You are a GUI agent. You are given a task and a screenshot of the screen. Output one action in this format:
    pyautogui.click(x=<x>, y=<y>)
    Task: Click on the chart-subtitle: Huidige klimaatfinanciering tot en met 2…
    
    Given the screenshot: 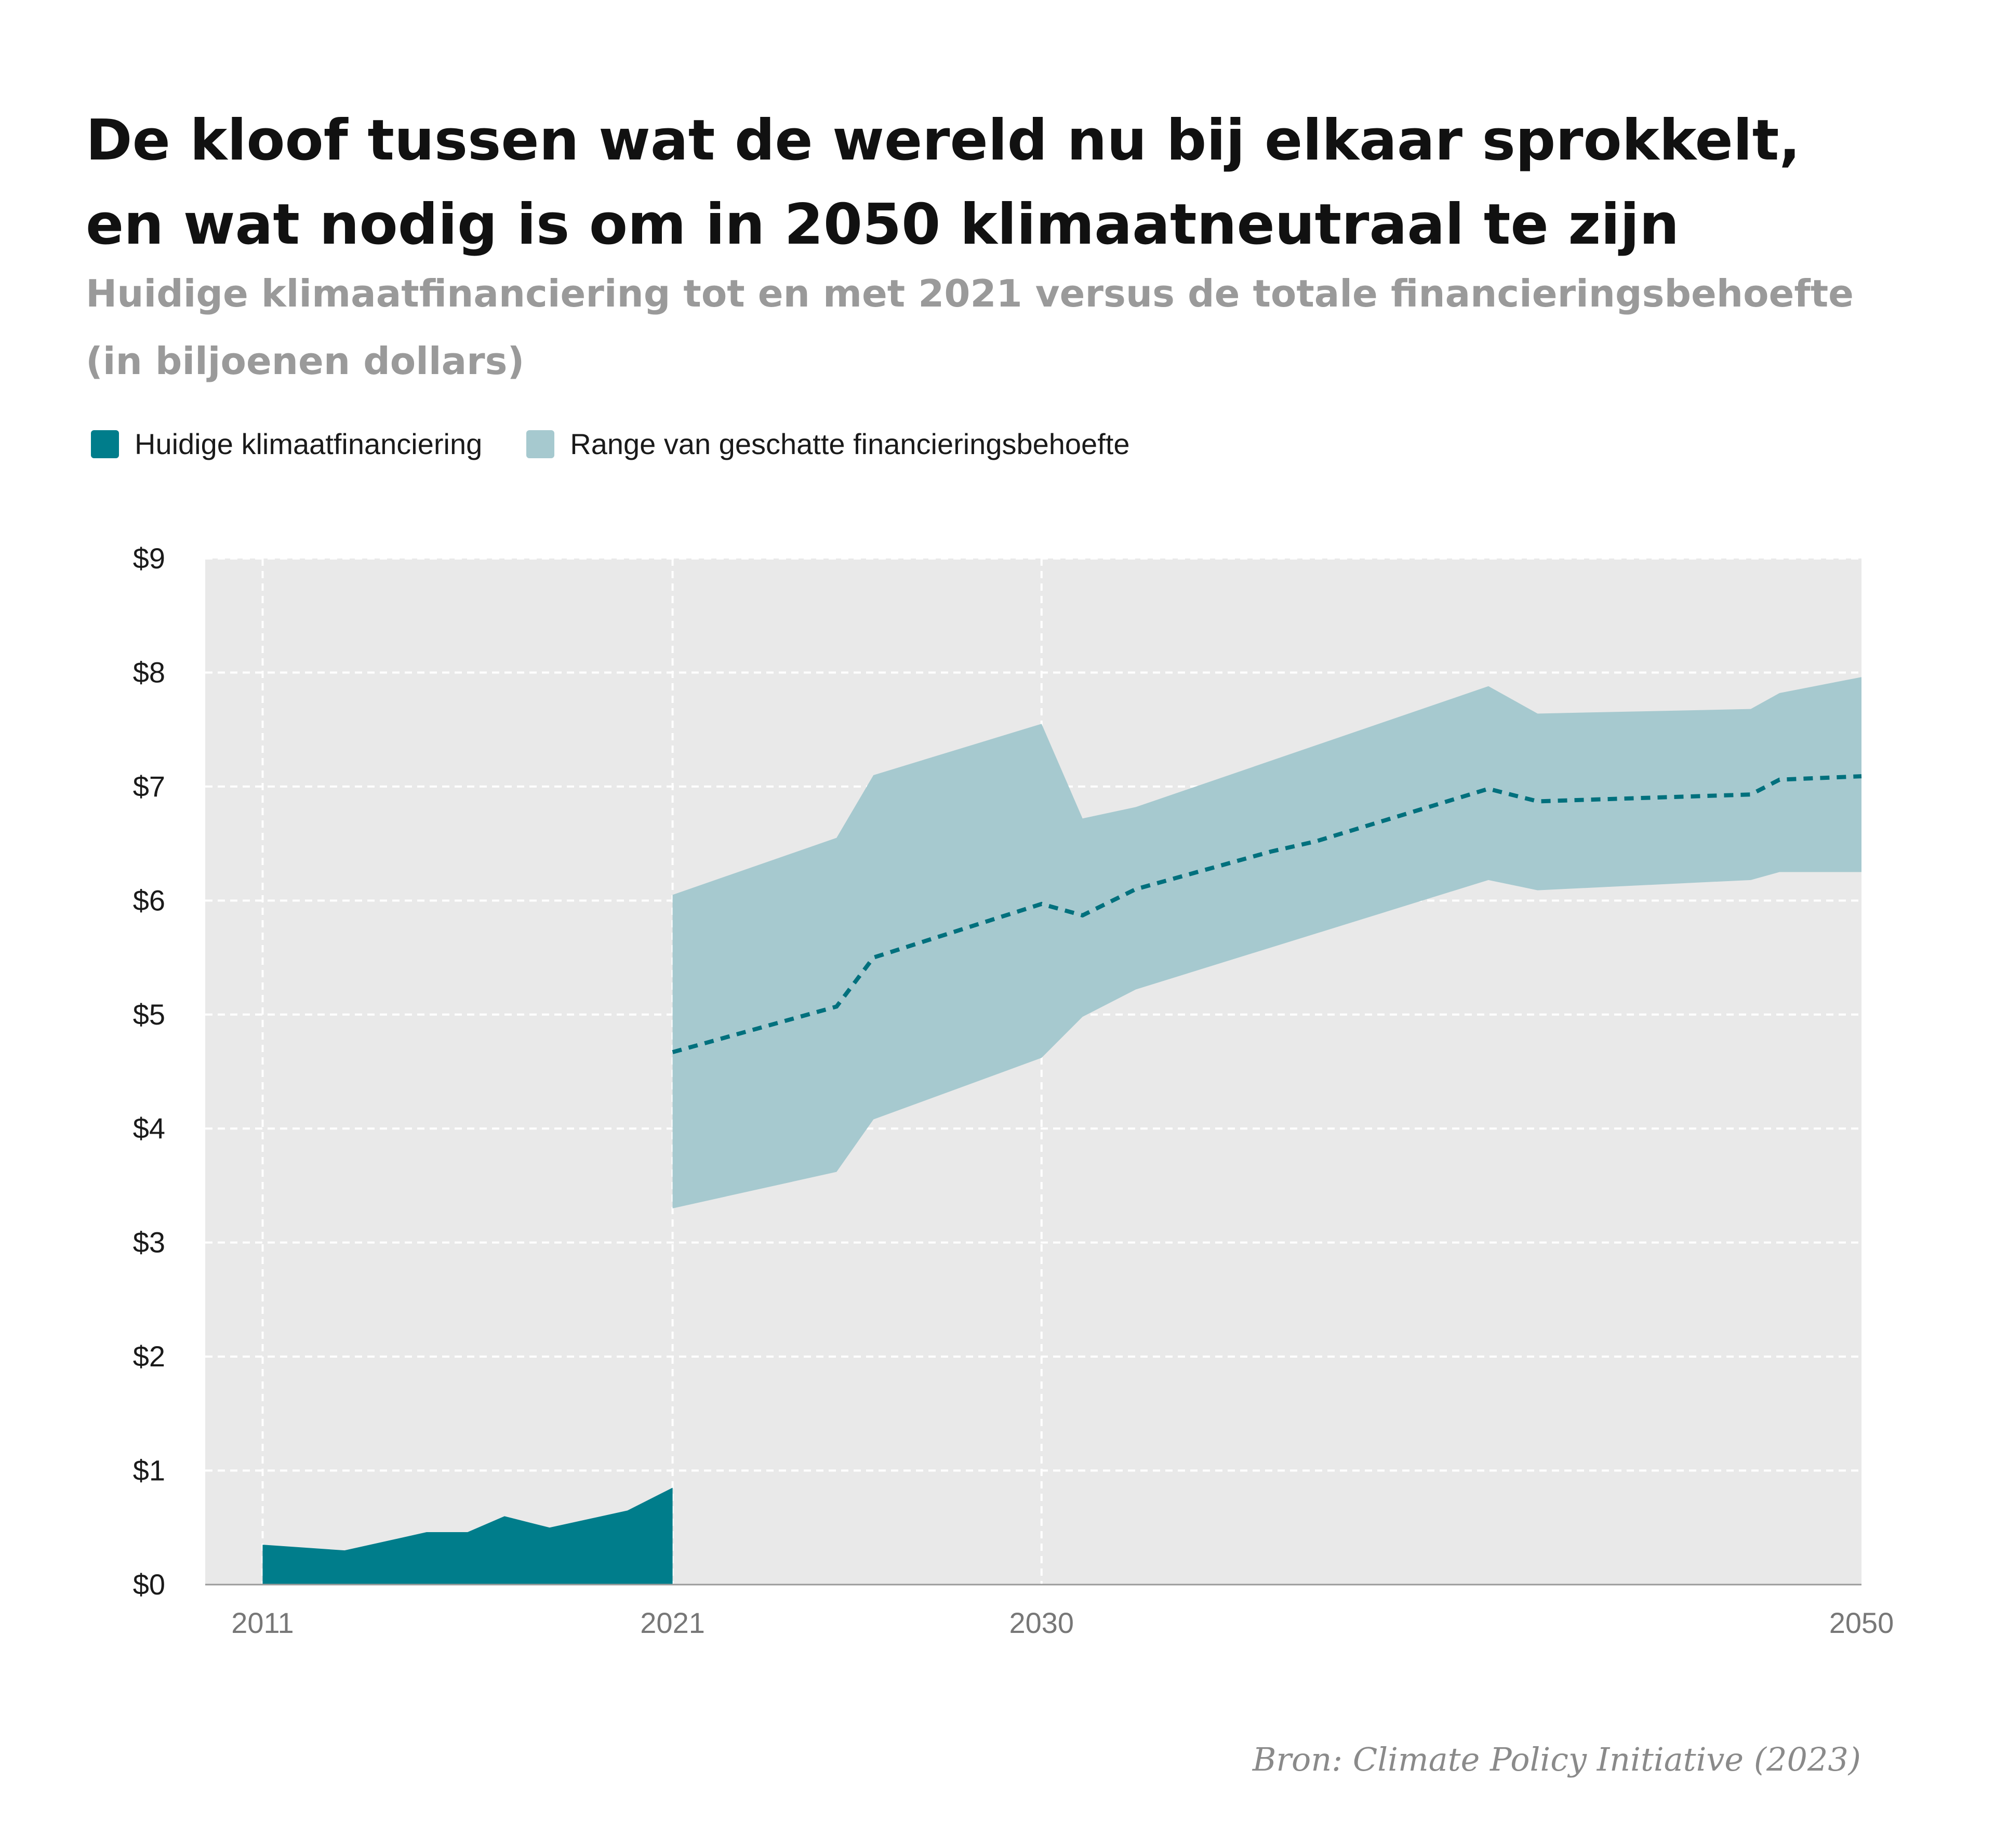 What is the action you would take?
    pyautogui.click(x=995, y=327)
    